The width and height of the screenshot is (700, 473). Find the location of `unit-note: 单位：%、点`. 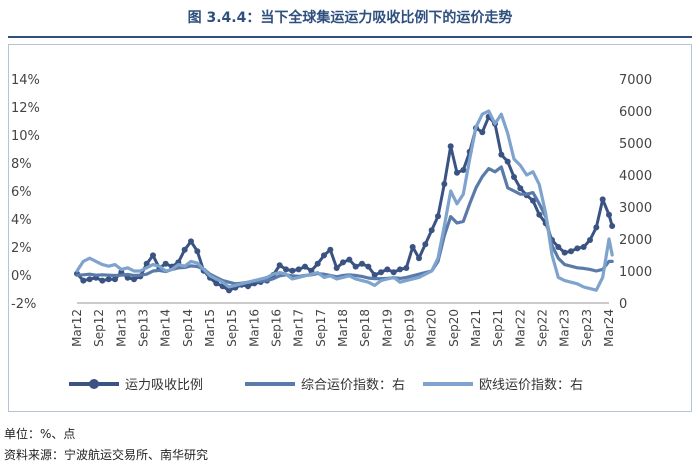

unit-note: 单位：%、点 is located at coordinates (40, 434).